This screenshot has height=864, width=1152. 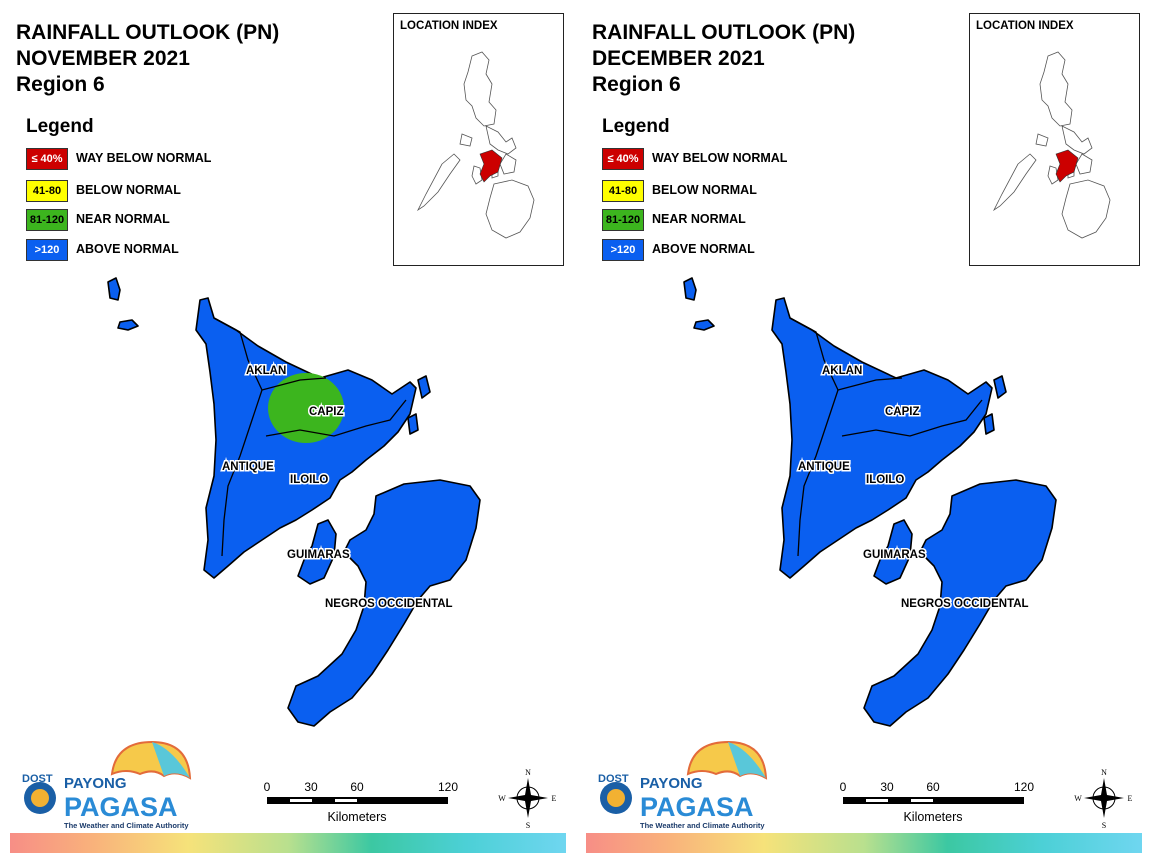 What do you see at coordinates (846, 354) in the screenshot?
I see `border-aklan` at bounding box center [846, 354].